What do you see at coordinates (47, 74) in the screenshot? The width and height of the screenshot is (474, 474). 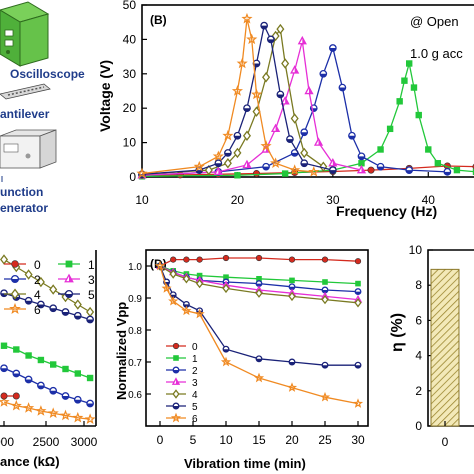 I see `oscilloscope-label: Oscilloscope` at bounding box center [47, 74].